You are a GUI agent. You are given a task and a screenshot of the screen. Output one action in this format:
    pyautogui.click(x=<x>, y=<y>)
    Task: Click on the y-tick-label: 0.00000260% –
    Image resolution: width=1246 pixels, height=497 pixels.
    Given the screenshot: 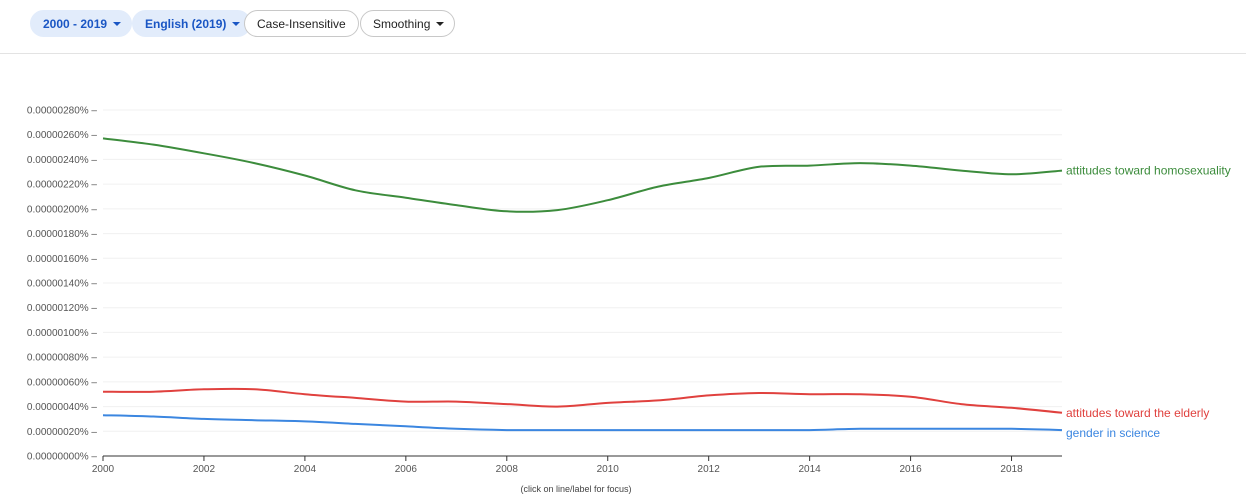 What is the action you would take?
    pyautogui.click(x=62, y=135)
    